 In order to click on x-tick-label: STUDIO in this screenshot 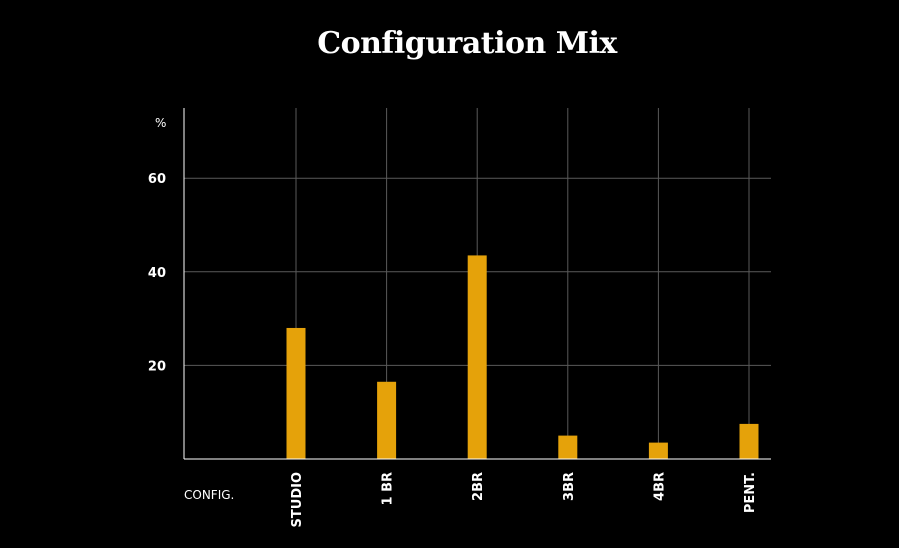, I will do `click(297, 499)`.